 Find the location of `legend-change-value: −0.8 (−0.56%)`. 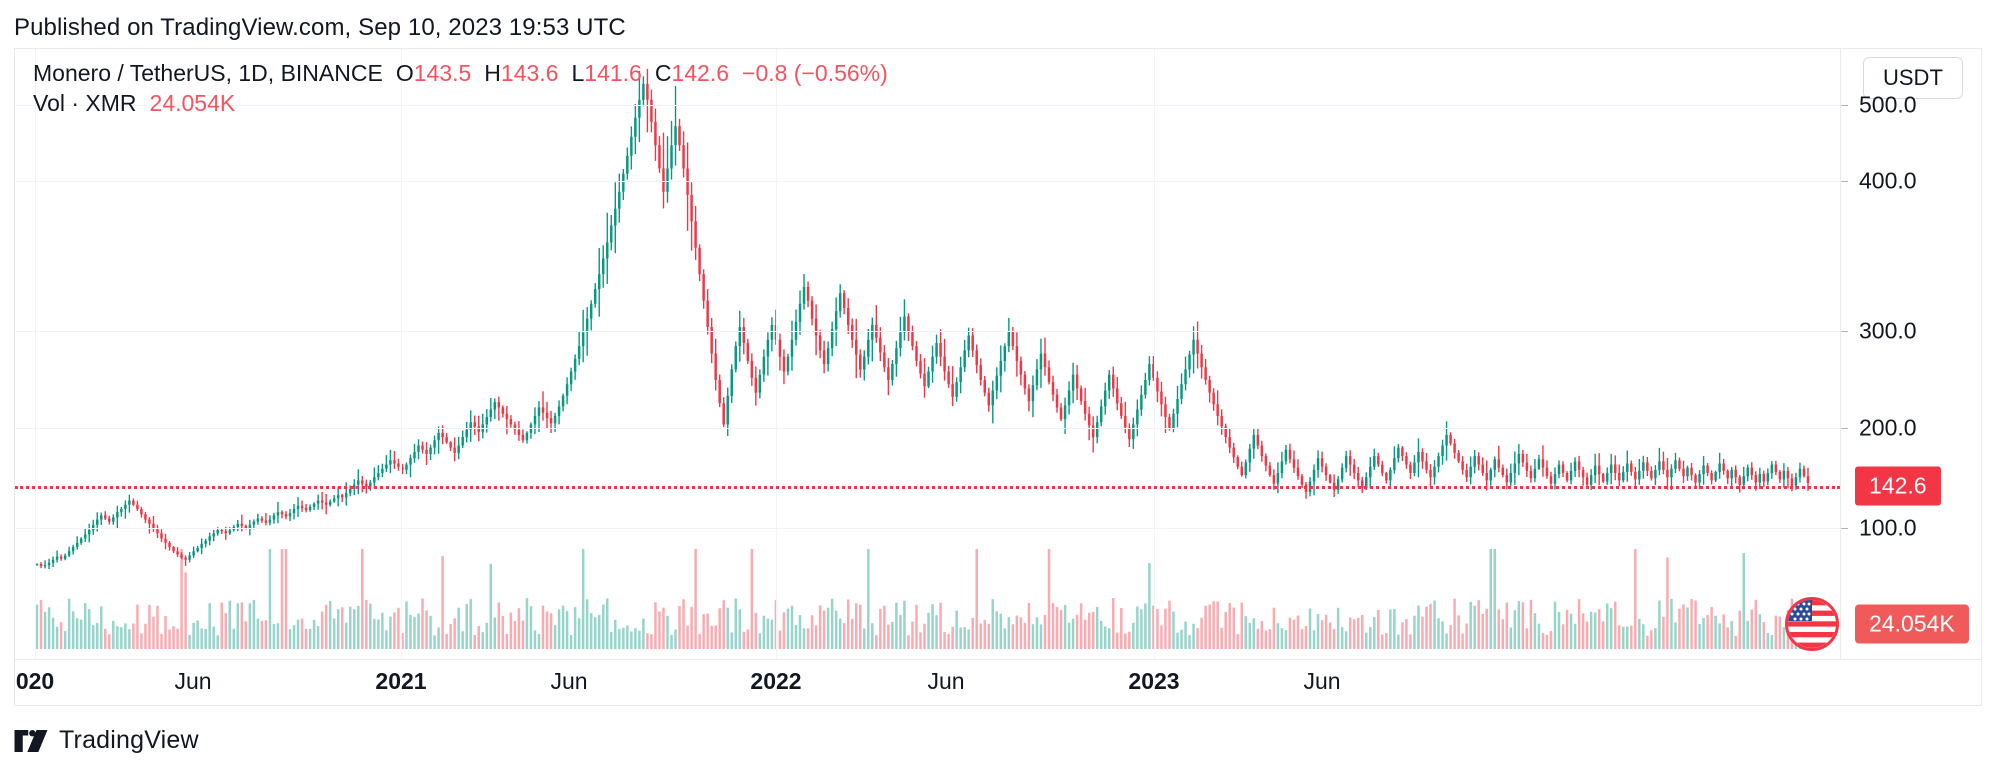

legend-change-value: −0.8 (−0.56%) is located at coordinates (815, 73).